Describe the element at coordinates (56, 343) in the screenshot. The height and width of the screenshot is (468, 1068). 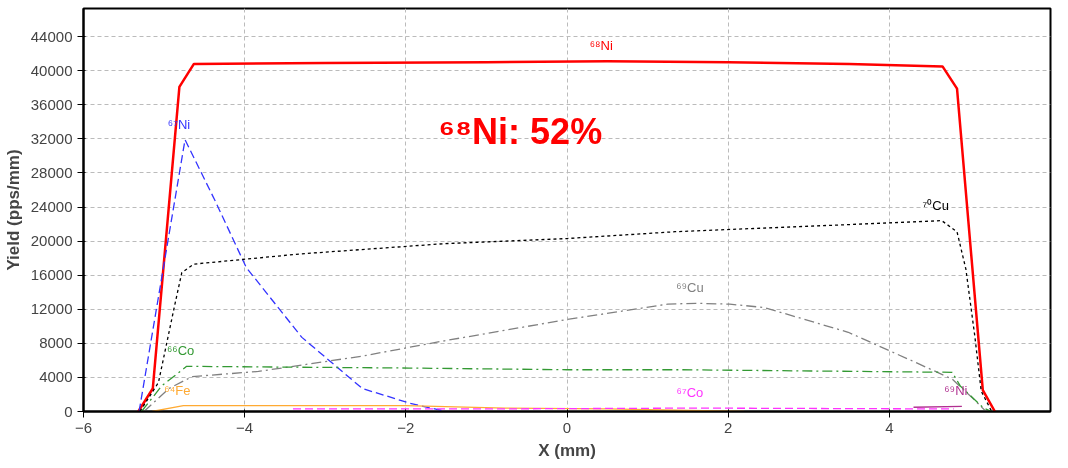
I see `y-tick-label: 8000` at that location.